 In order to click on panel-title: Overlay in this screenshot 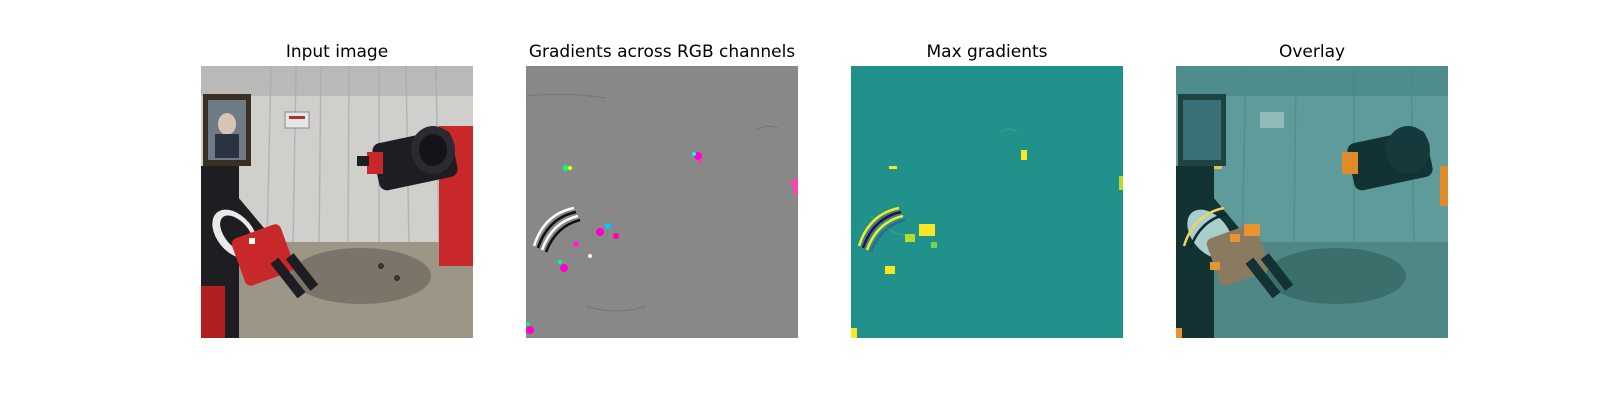, I will do `click(1312, 52)`.